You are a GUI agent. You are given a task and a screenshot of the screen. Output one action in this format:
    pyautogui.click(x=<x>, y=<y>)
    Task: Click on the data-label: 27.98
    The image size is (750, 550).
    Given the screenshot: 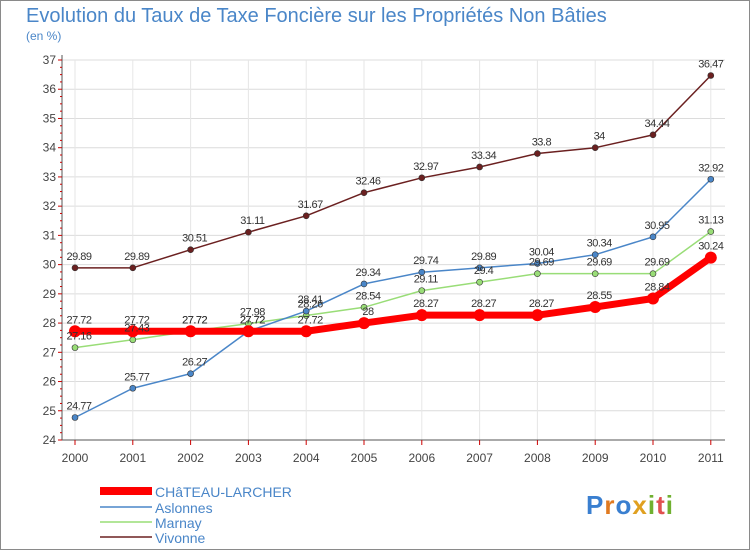 What is the action you would take?
    pyautogui.click(x=252, y=313)
    